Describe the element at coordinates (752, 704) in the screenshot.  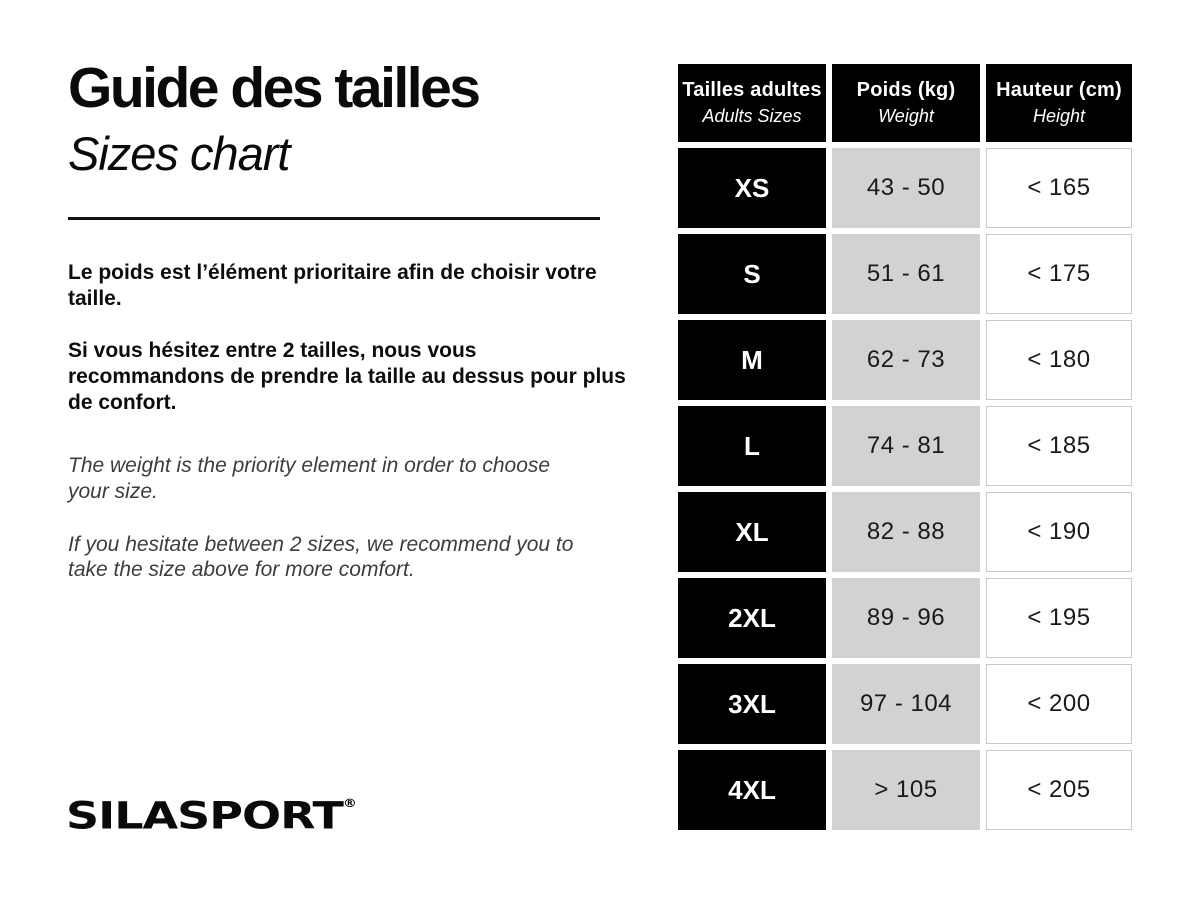
I see `size-cell-3xl: 3XL` at that location.